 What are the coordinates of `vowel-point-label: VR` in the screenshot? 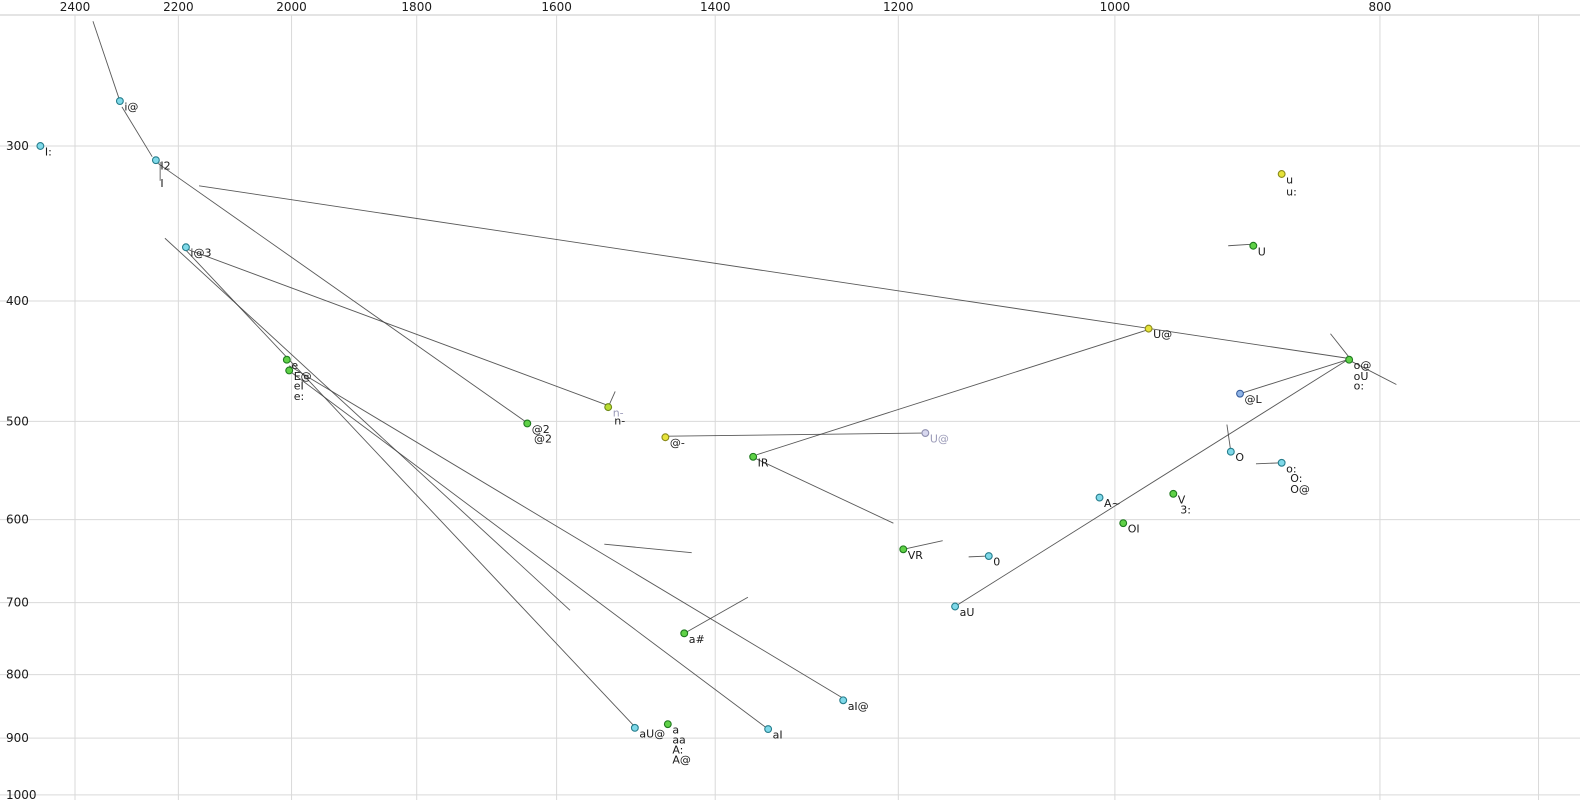 It's located at (916, 555).